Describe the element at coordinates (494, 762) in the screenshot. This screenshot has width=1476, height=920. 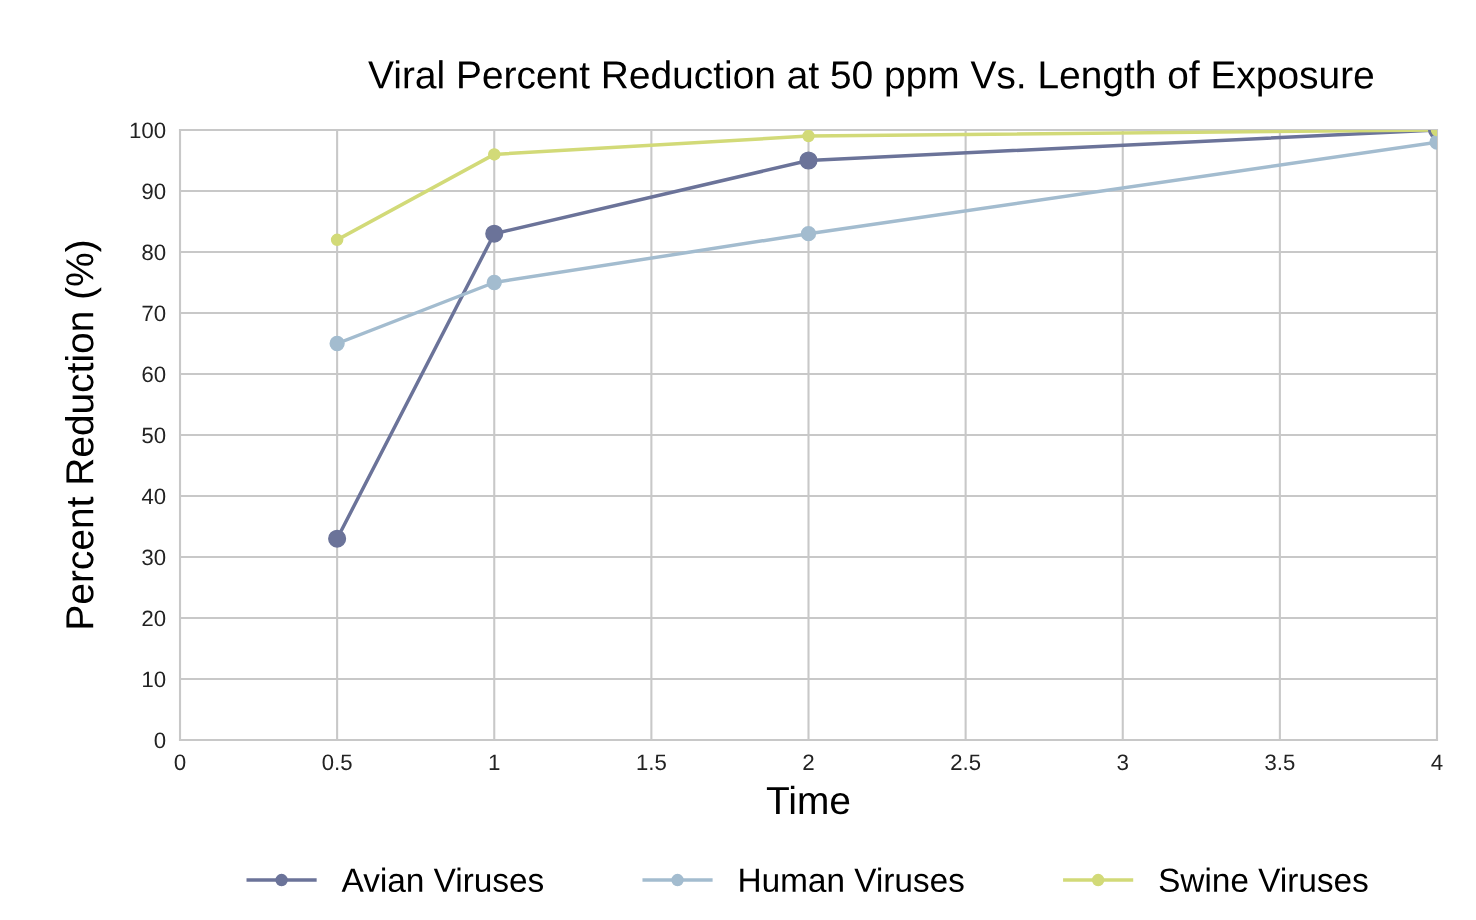
I see `x-tick-label: 1` at that location.